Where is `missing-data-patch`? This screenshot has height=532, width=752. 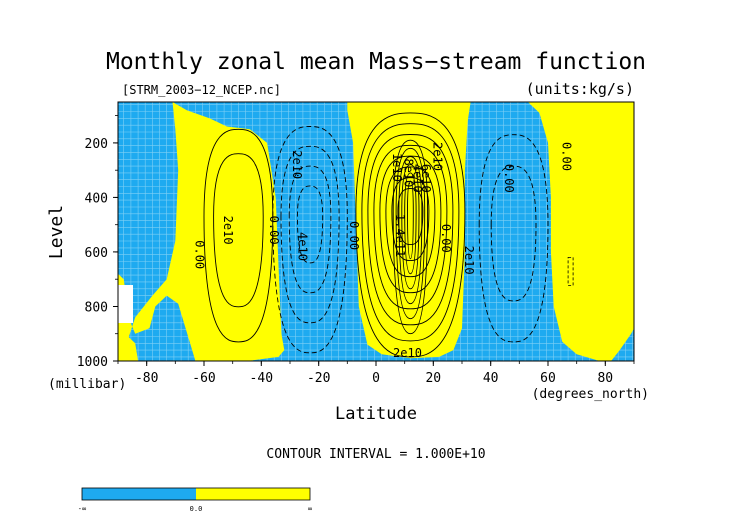
missing-data-patch is located at coordinates (125, 304).